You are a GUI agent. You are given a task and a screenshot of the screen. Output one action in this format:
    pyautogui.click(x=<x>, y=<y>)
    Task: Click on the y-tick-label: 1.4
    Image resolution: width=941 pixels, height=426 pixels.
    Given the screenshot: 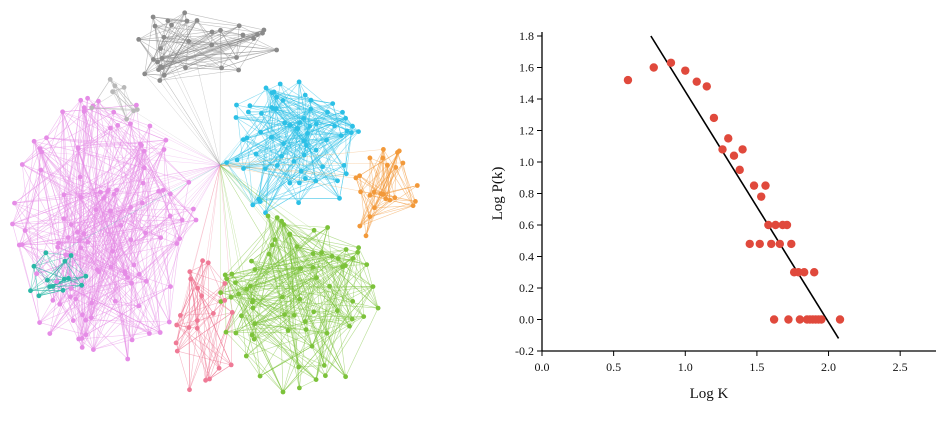 What is the action you would take?
    pyautogui.click(x=526, y=99)
    